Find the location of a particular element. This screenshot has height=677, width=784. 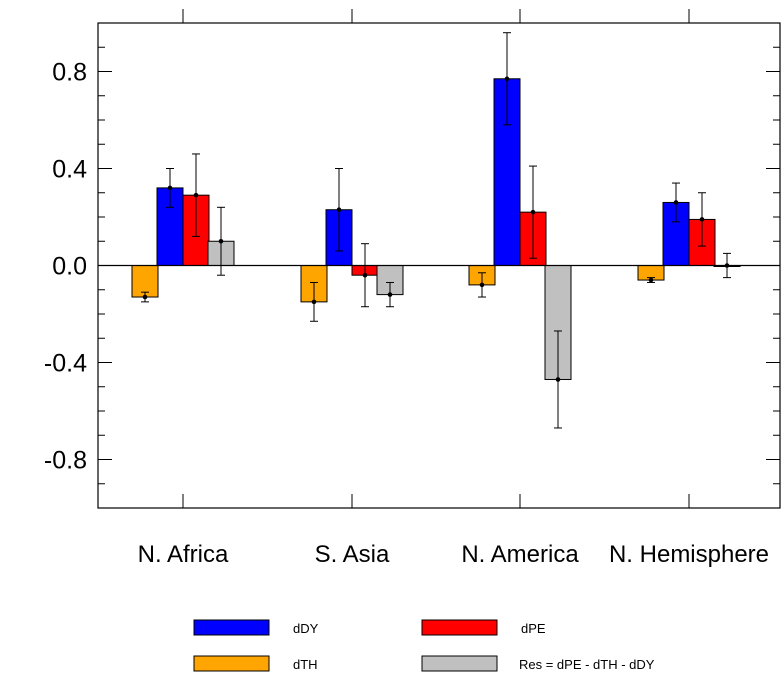

y-tick-label: 0.4 is located at coordinates (69, 170).